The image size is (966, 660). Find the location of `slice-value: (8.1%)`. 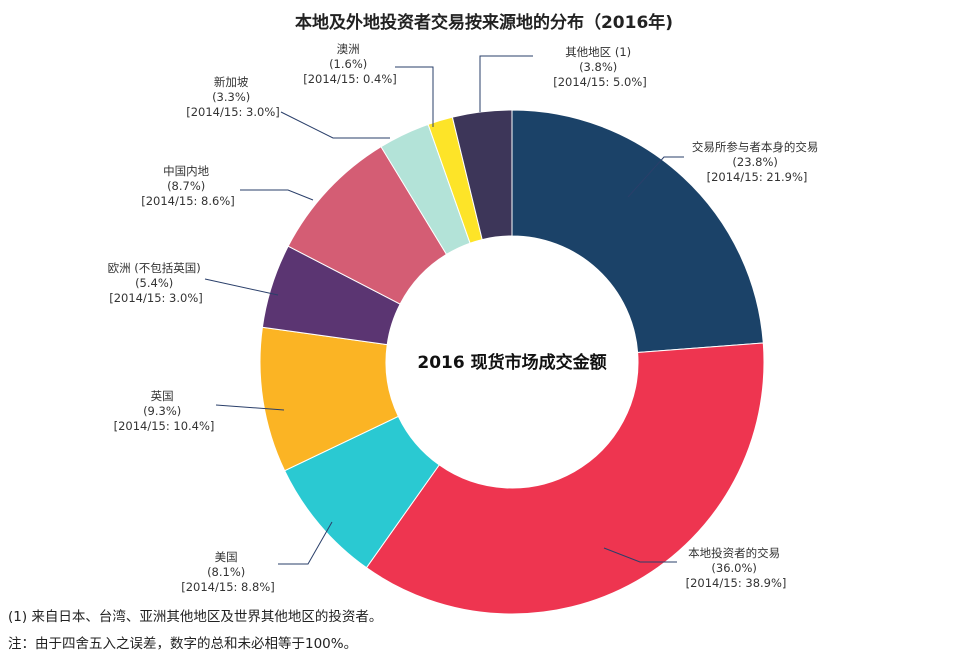

slice-value: (8.1%) is located at coordinates (226, 572).